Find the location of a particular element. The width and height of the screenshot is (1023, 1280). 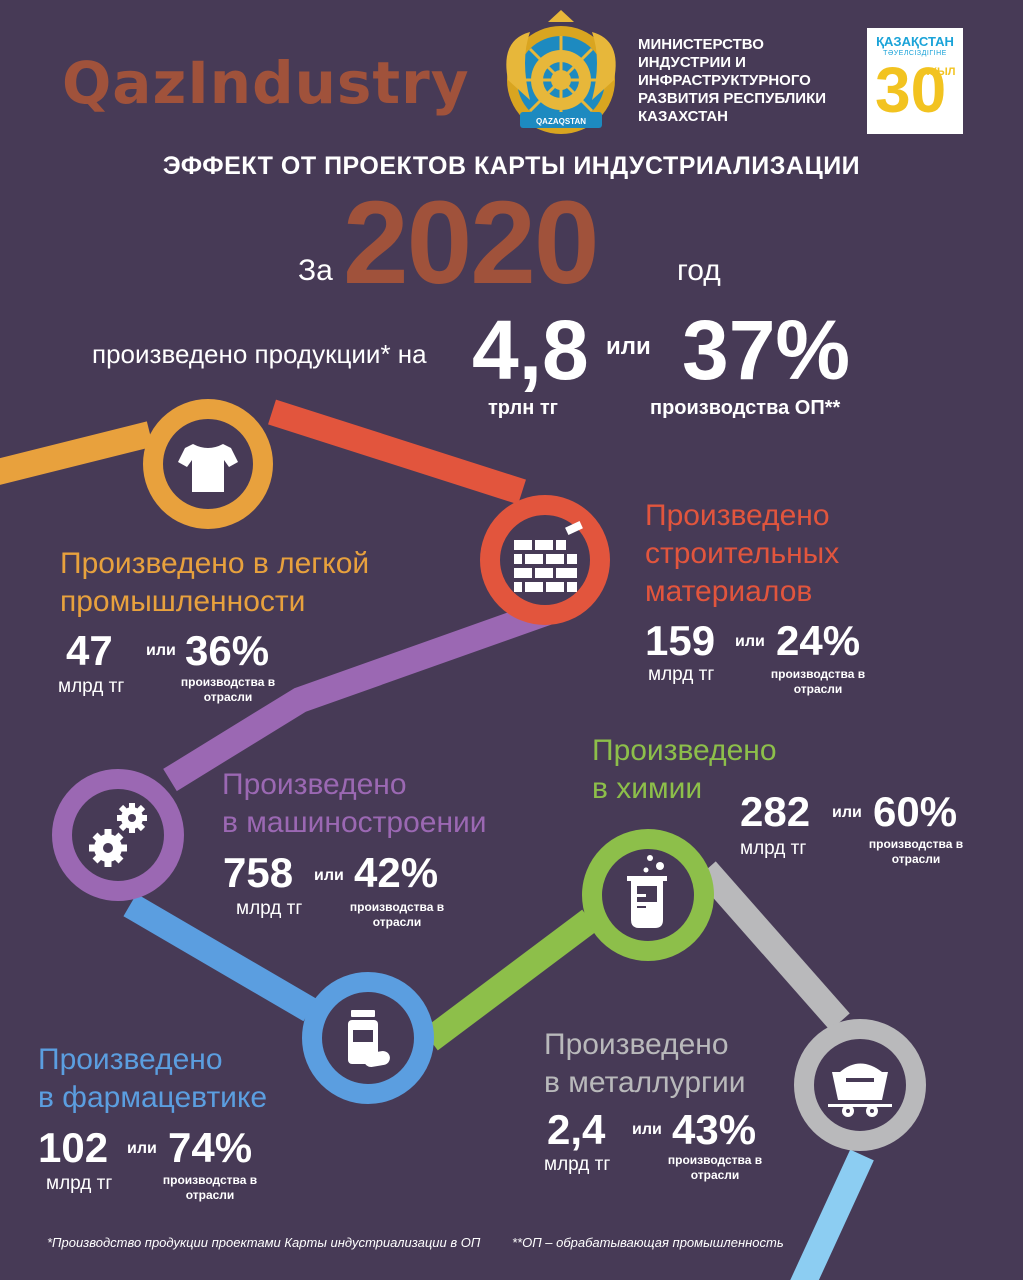

machinery-unit: млрд тг is located at coordinates (269, 908).